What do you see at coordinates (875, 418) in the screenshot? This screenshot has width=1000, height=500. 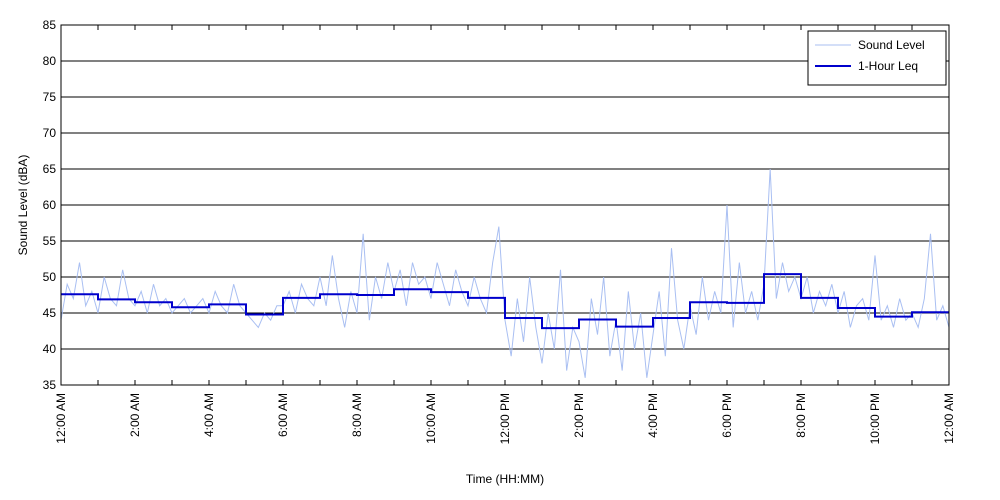 I see `x-tick-label: 10:00 PM` at bounding box center [875, 418].